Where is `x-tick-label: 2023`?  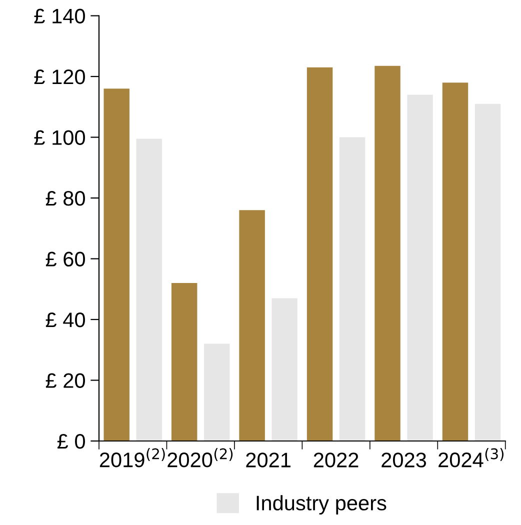 x-tick-label: 2023 is located at coordinates (404, 460).